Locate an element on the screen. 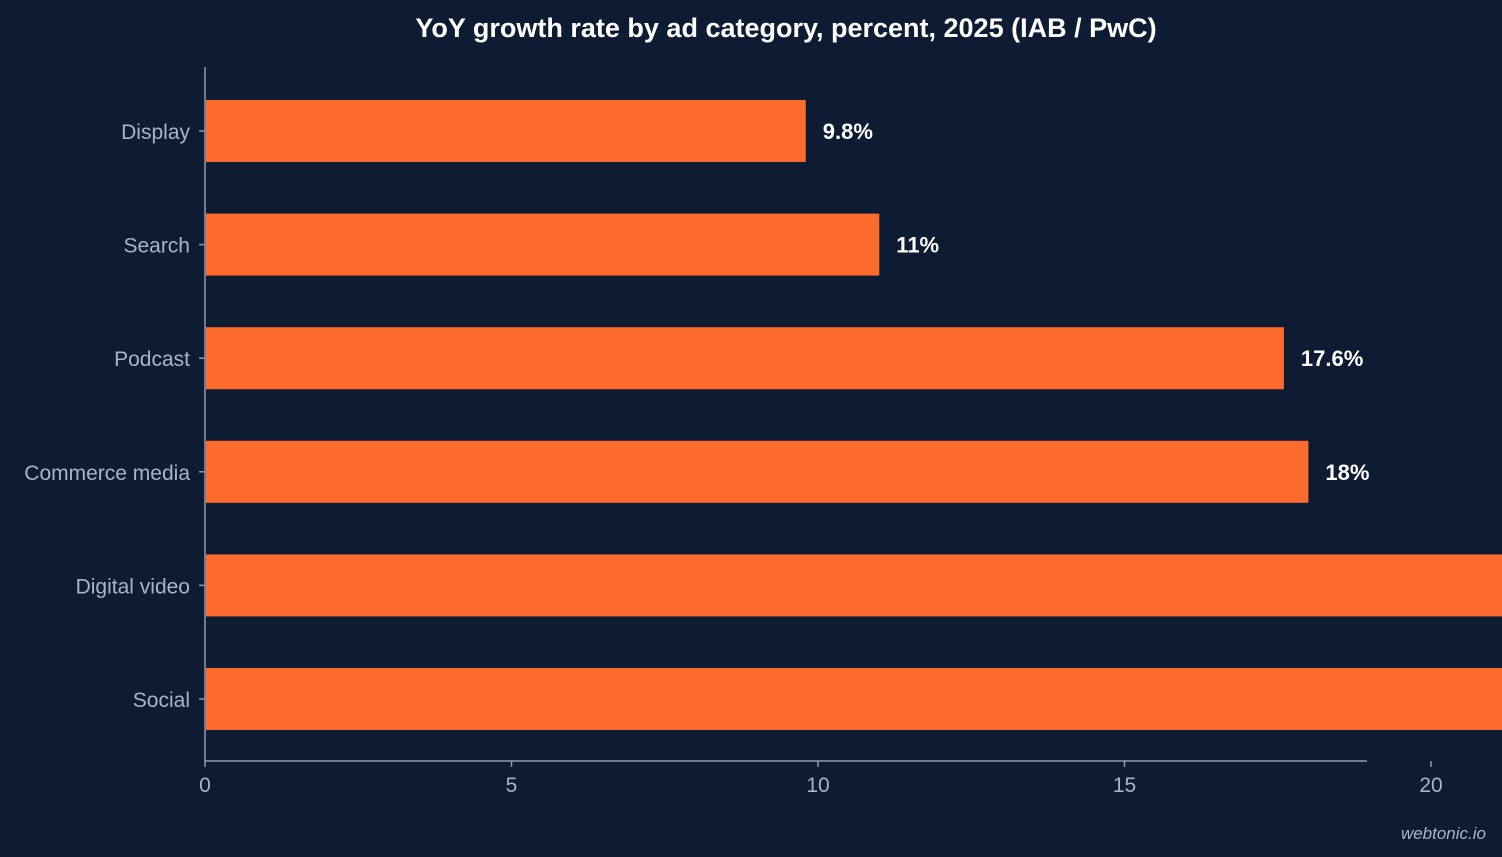  x-tick-label: 10 is located at coordinates (817, 785).